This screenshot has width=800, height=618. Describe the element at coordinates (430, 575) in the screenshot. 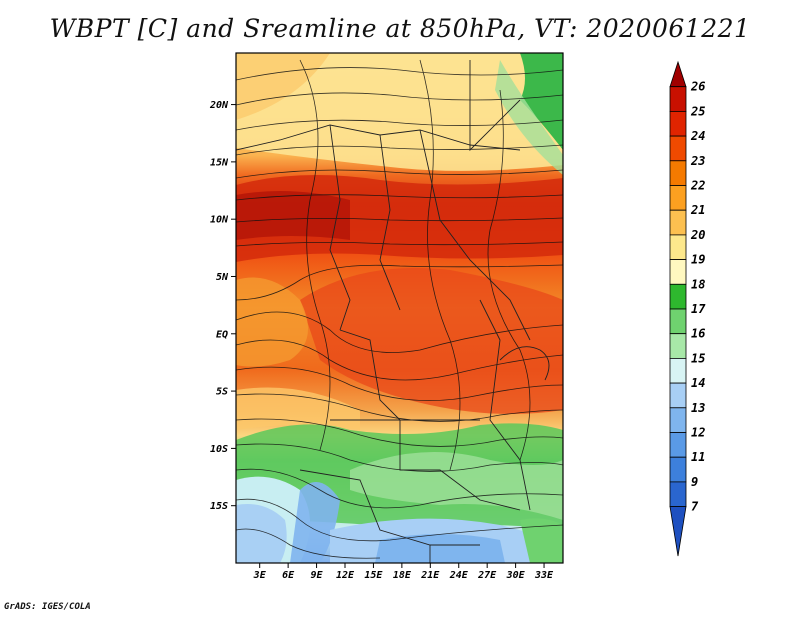

I see `lon-tick-label: 21E` at that location.